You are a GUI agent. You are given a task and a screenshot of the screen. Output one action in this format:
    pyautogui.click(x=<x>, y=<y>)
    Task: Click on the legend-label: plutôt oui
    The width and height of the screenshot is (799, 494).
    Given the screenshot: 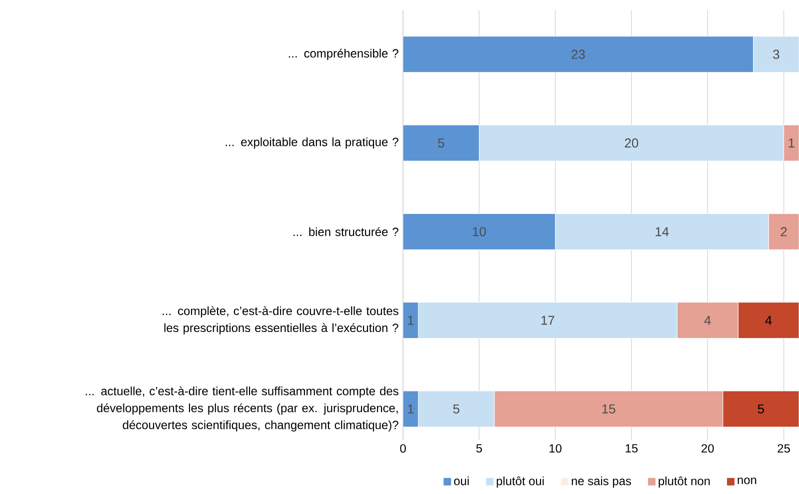 What is the action you would take?
    pyautogui.click(x=520, y=482)
    